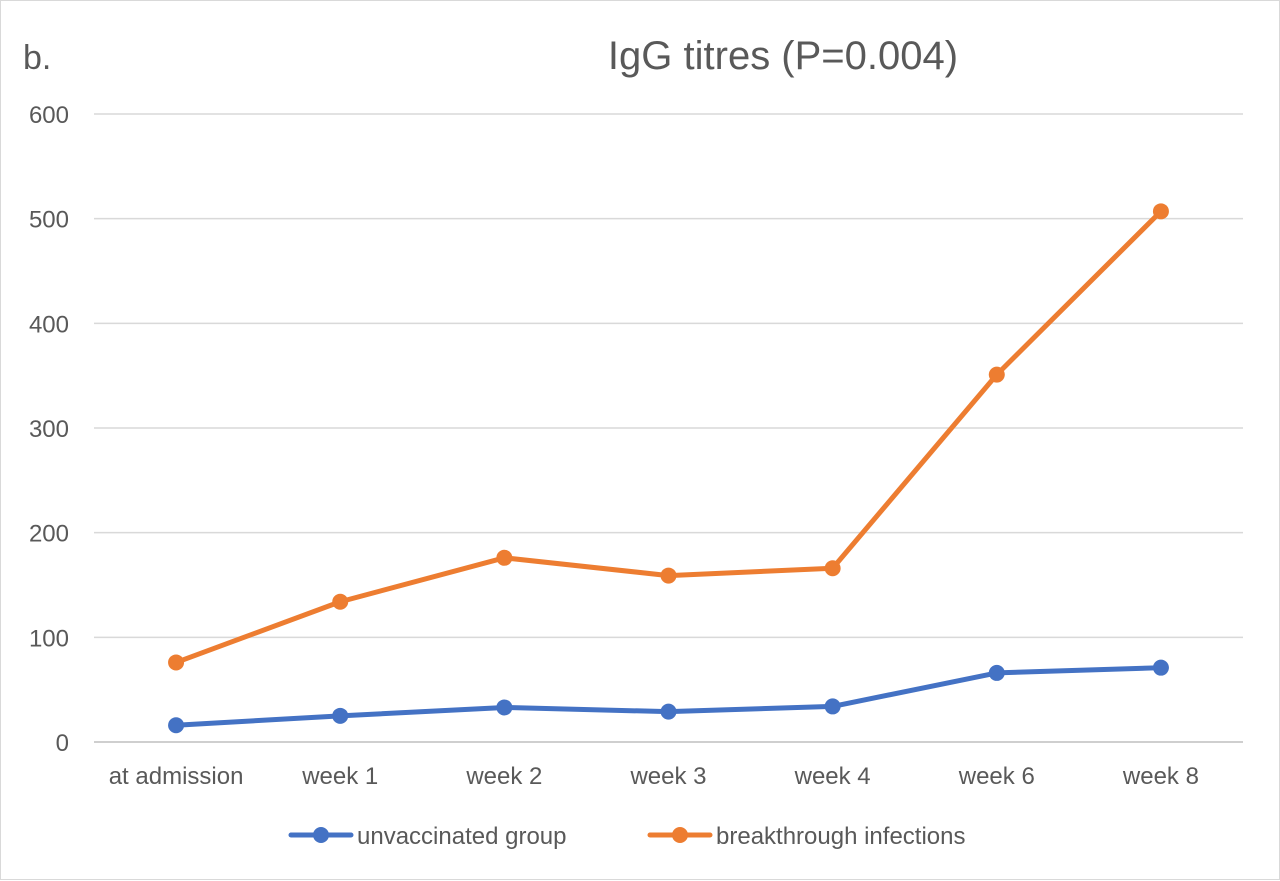 This screenshot has height=881, width=1280. I want to click on legend-item: unvaccinated group, so click(427, 836).